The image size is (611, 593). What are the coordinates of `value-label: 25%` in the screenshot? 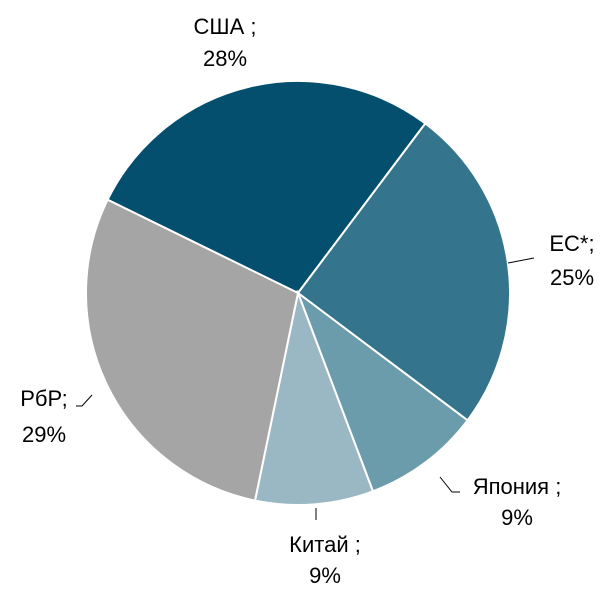 It's located at (572, 277).